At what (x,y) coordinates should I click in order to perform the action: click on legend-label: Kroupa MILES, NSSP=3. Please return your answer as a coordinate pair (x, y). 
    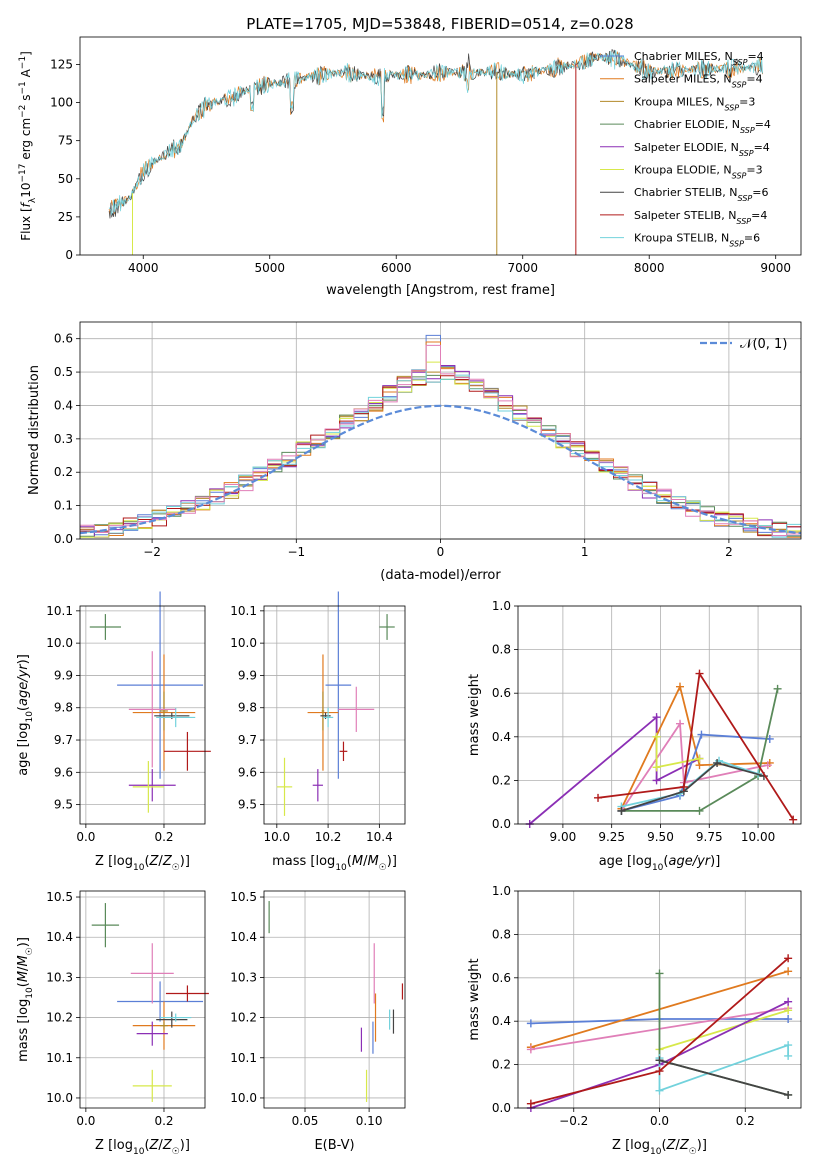
    Looking at the image, I should click on (694, 103).